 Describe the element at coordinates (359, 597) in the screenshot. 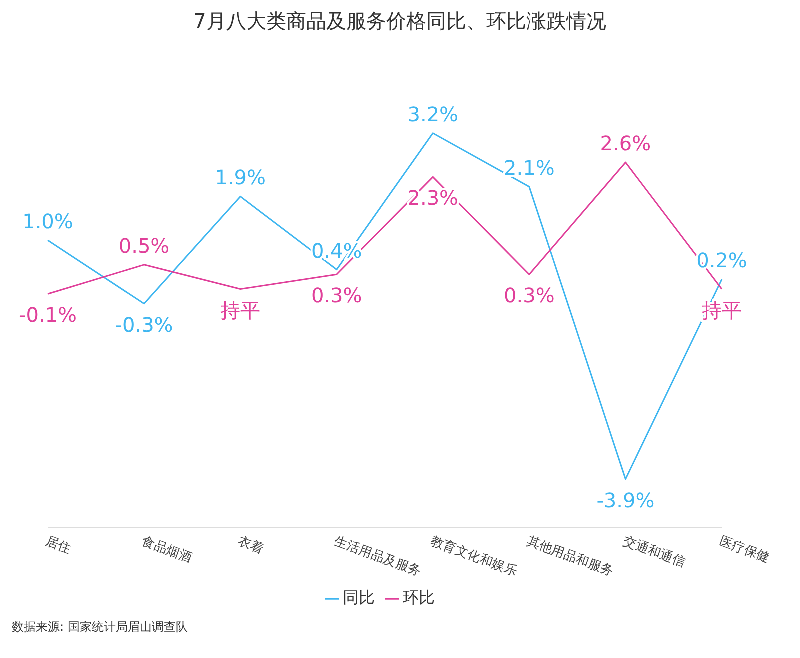

I see `legend-label: 同比` at that location.